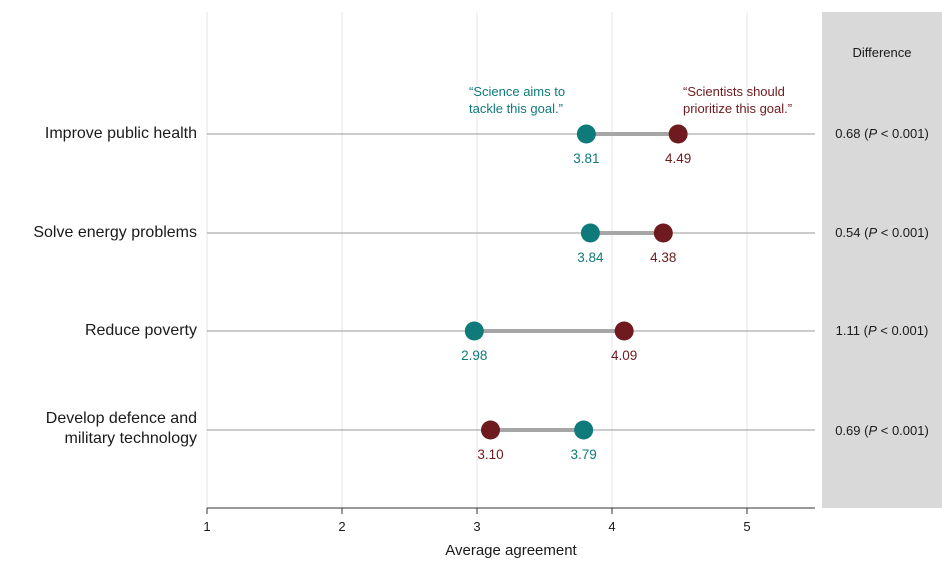 This screenshot has height=564, width=942. I want to click on difference-defence: 0.69 (P < 0.001), so click(882, 430).